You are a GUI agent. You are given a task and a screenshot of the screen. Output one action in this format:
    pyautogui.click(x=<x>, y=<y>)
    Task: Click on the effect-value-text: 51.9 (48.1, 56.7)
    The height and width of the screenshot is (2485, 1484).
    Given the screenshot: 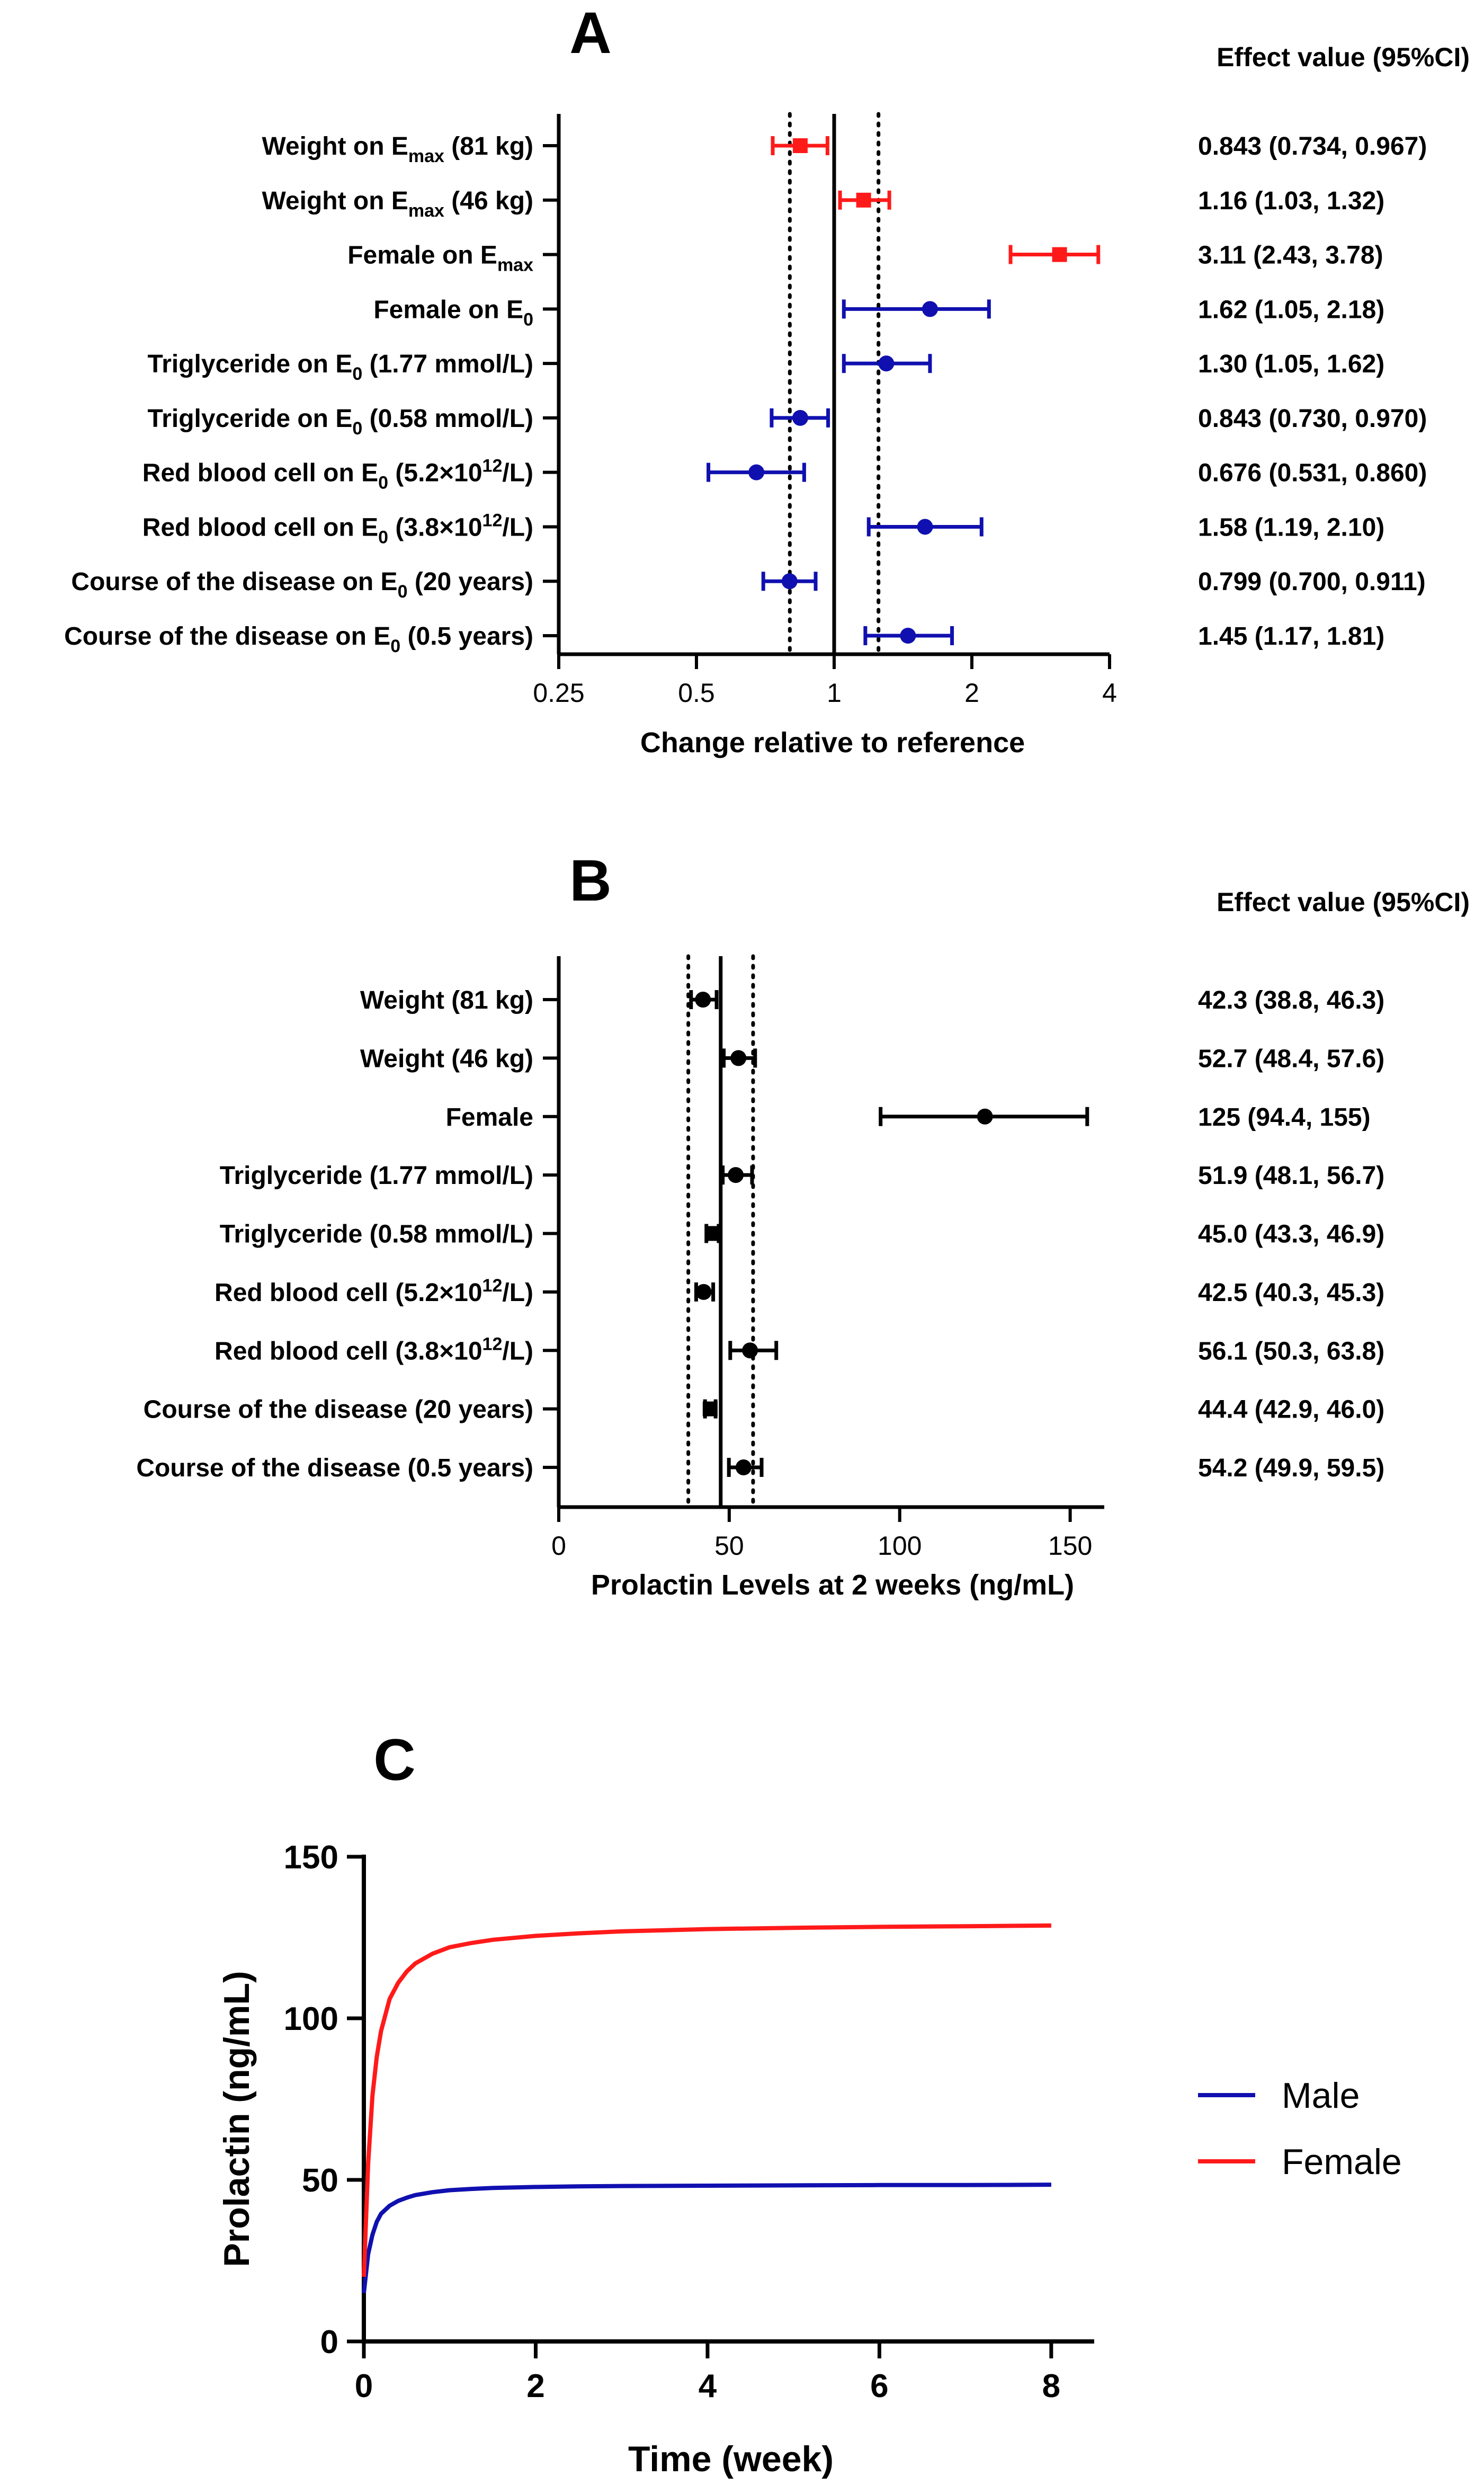 What is the action you would take?
    pyautogui.click(x=1291, y=1176)
    